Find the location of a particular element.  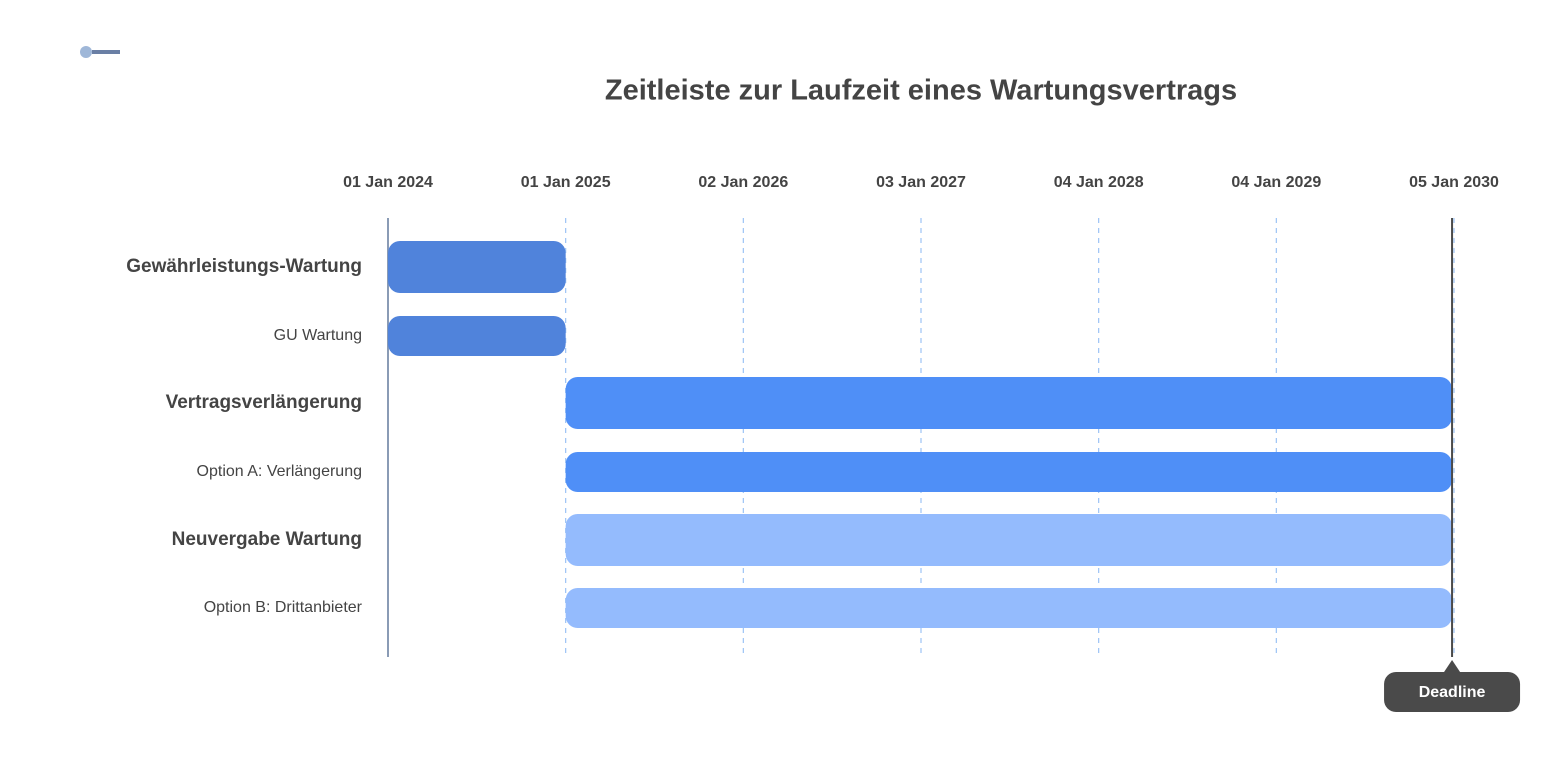

x-tick-label: 02 Jan 2026 is located at coordinates (743, 182).